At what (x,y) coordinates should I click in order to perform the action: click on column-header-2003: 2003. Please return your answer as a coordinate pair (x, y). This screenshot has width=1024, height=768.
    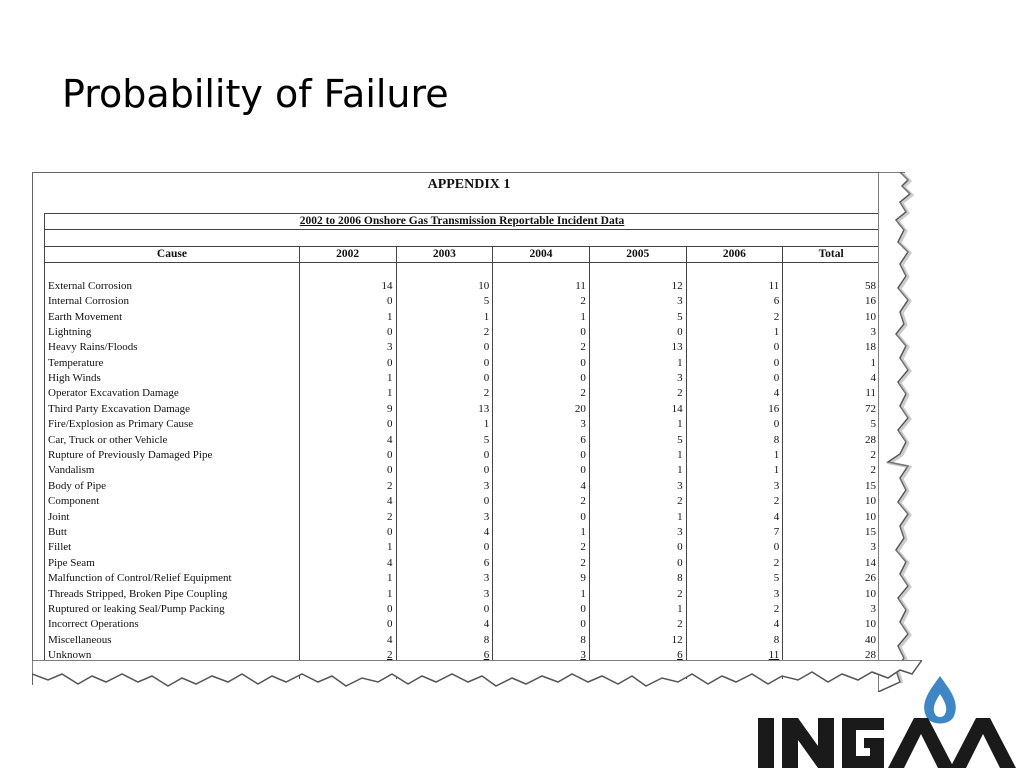
    Looking at the image, I should click on (444, 254).